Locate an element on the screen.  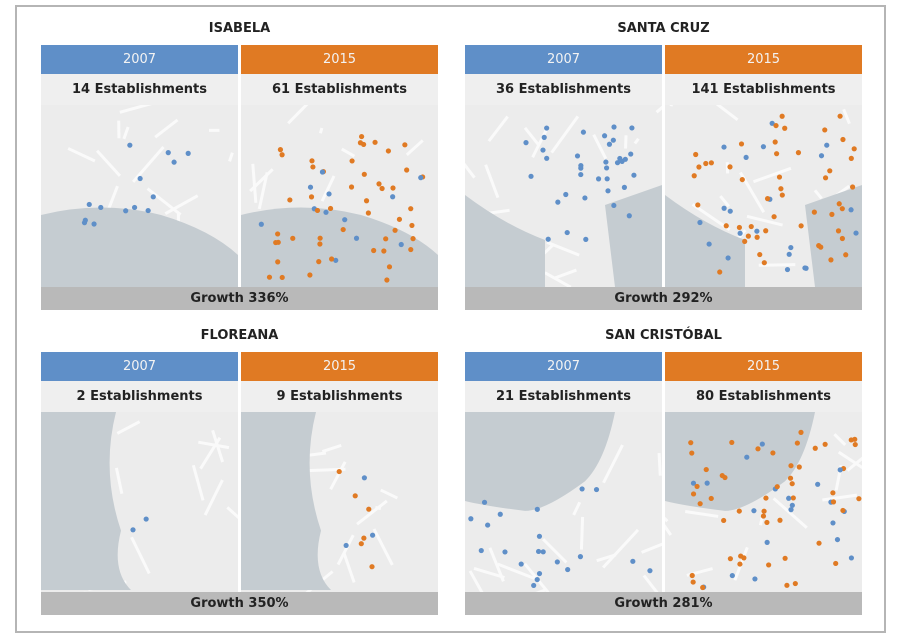
island-title: SAN CRISTÓBAL is located at coordinates (663, 335).